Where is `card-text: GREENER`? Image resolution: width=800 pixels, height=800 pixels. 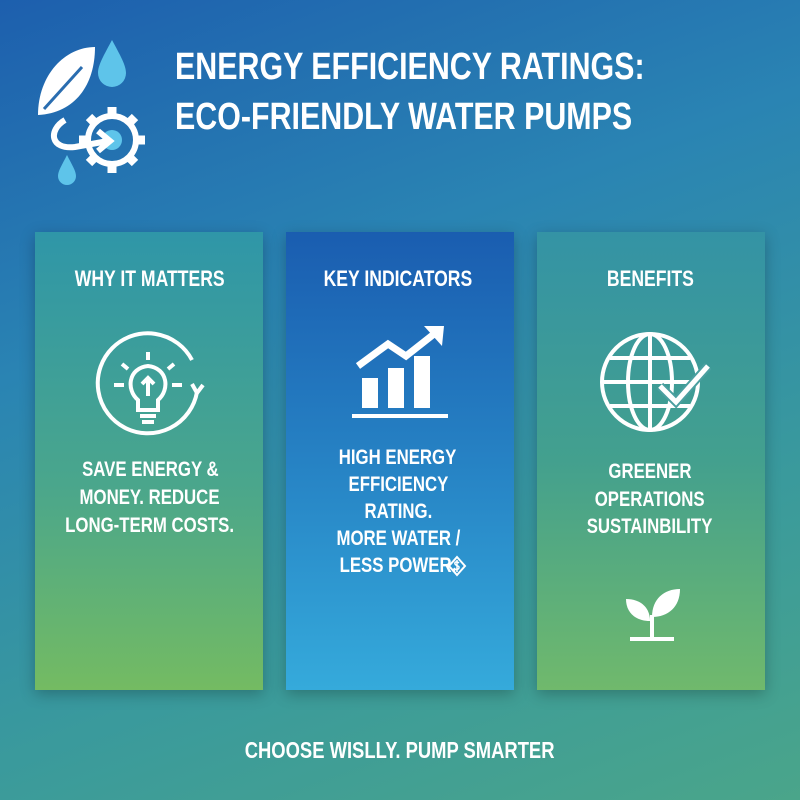
card-text: GREENER is located at coordinates (650, 472).